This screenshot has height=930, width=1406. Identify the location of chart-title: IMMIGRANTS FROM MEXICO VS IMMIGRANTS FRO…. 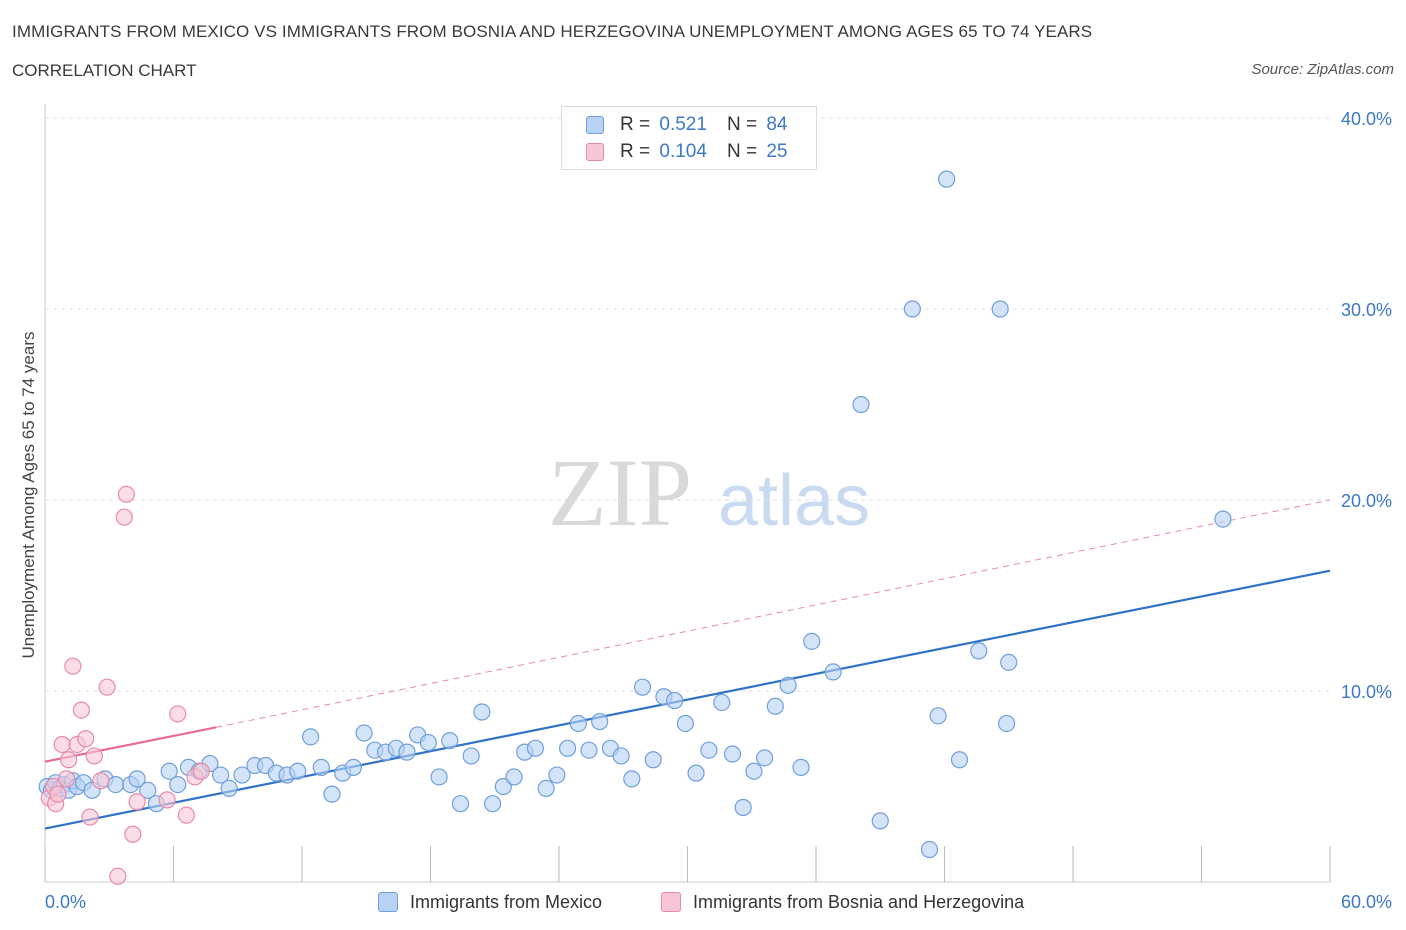
(552, 31).